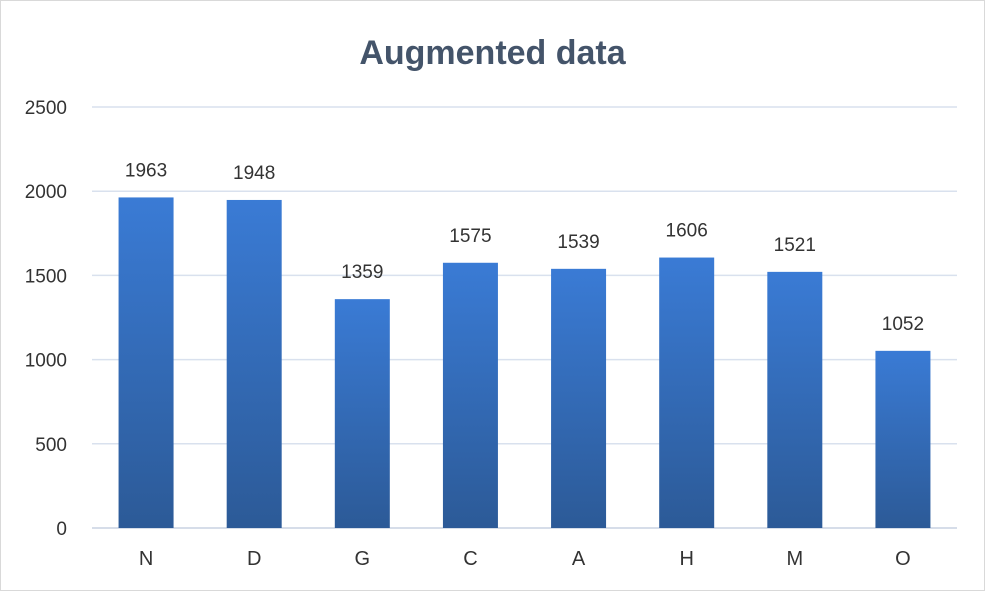 This screenshot has width=985, height=591. I want to click on y-tick-label: 0, so click(61, 529).